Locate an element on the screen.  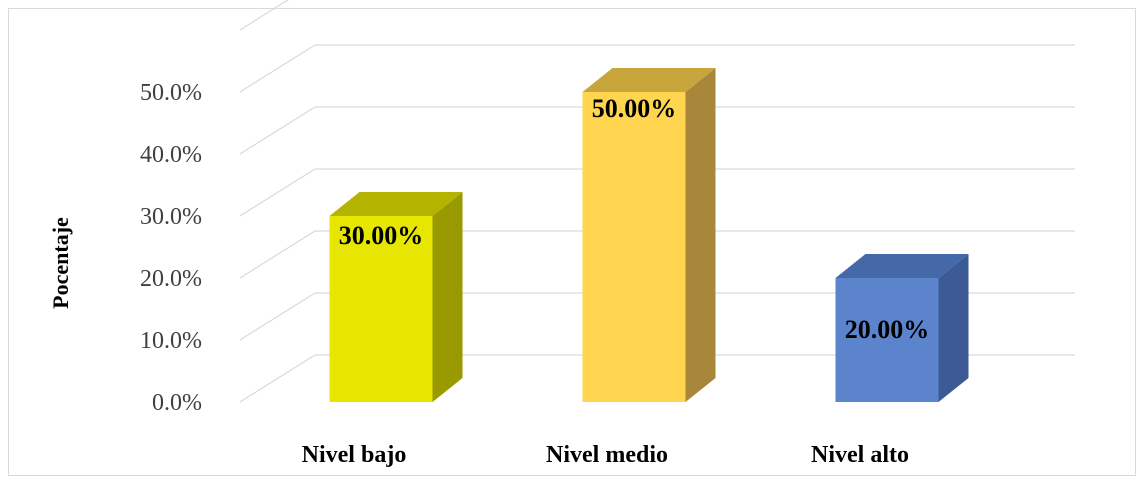
x-axis-categories: Nivel bajo Nivel medio Nivel alto is located at coordinates (605, 455).